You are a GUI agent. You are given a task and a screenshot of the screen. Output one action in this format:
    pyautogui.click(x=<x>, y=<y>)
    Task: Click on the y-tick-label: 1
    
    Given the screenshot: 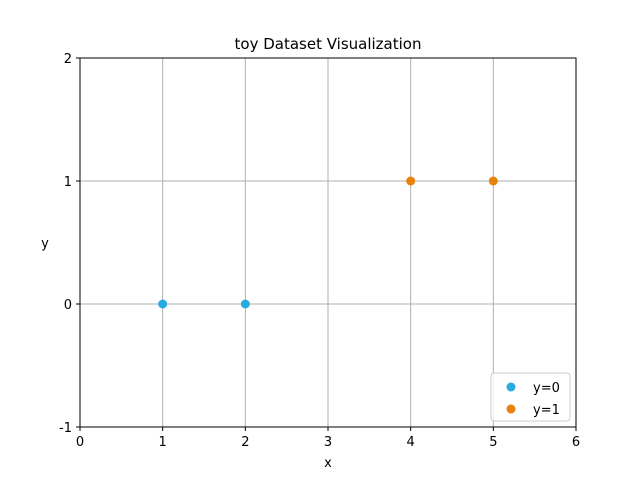 What is the action you would take?
    pyautogui.click(x=68, y=182)
    